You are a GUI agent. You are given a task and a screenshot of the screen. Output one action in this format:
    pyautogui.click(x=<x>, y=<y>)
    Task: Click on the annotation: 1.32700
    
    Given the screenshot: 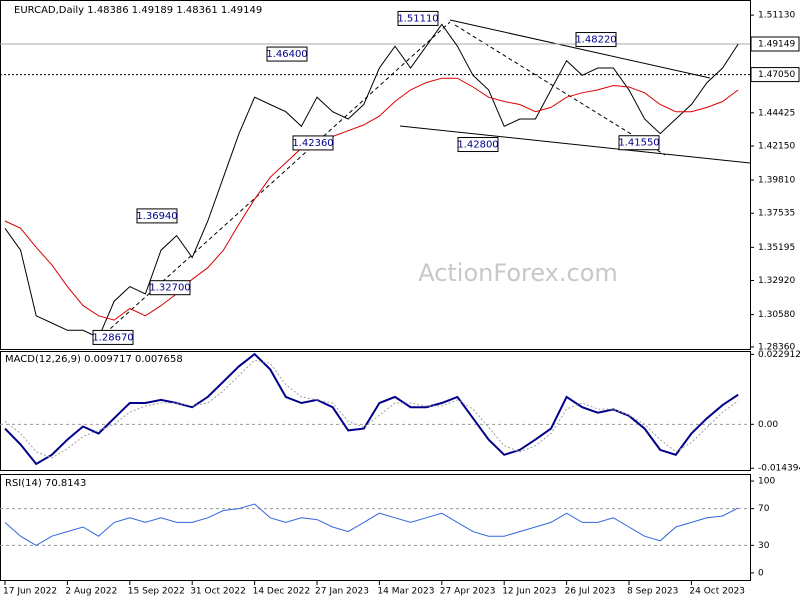 What is the action you would take?
    pyautogui.click(x=169, y=288)
    